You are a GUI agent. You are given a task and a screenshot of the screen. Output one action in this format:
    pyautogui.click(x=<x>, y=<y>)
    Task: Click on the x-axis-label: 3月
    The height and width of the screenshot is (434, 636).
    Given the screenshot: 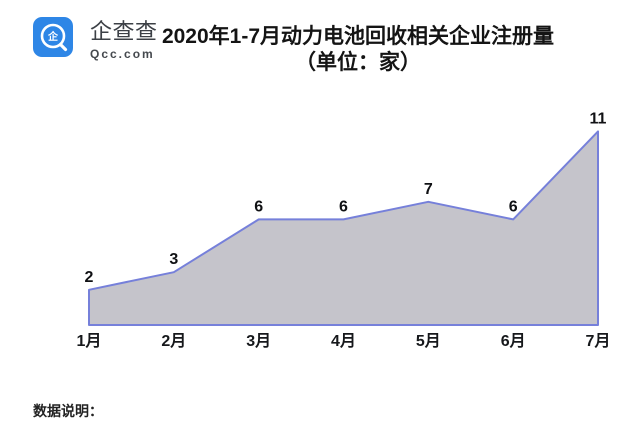 What is the action you would take?
    pyautogui.click(x=258, y=341)
    